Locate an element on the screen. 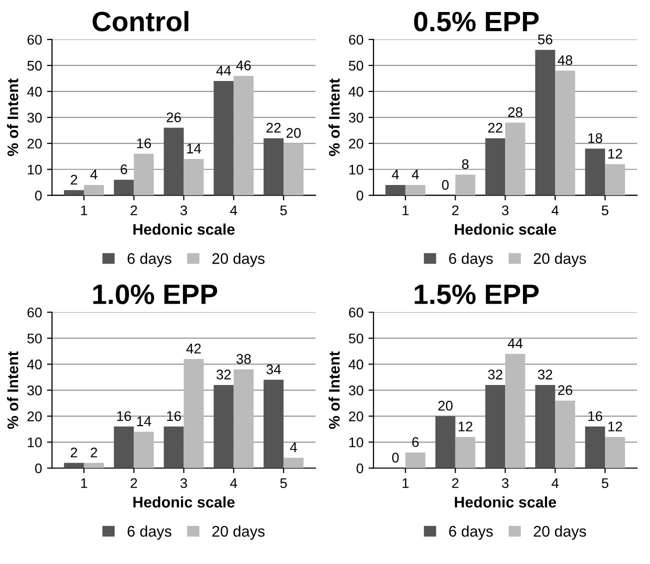  chart-title: 1.5% EPP is located at coordinates (476, 294).